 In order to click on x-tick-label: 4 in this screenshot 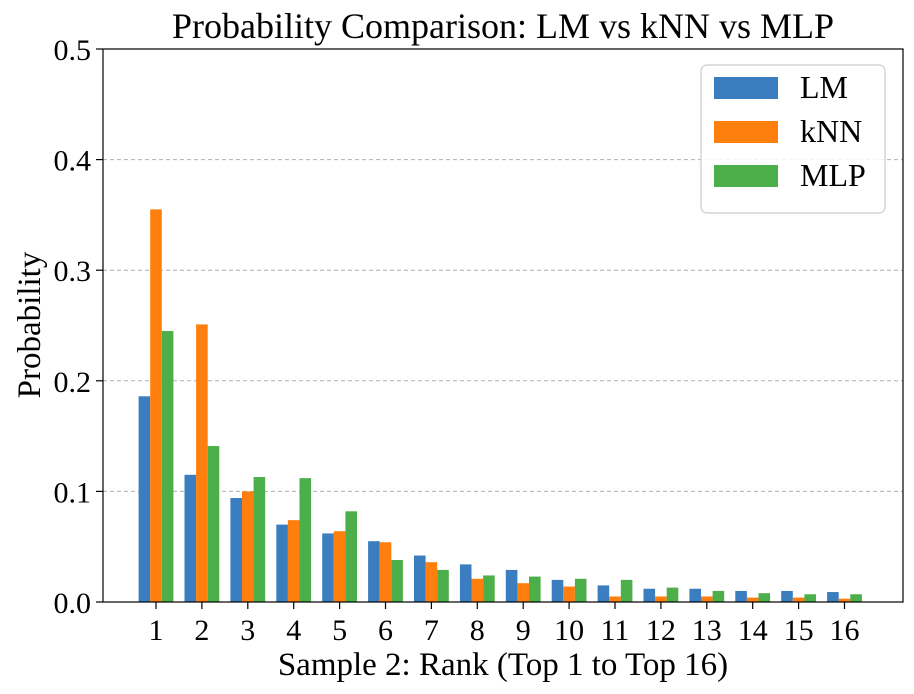, I will do `click(293, 630)`.